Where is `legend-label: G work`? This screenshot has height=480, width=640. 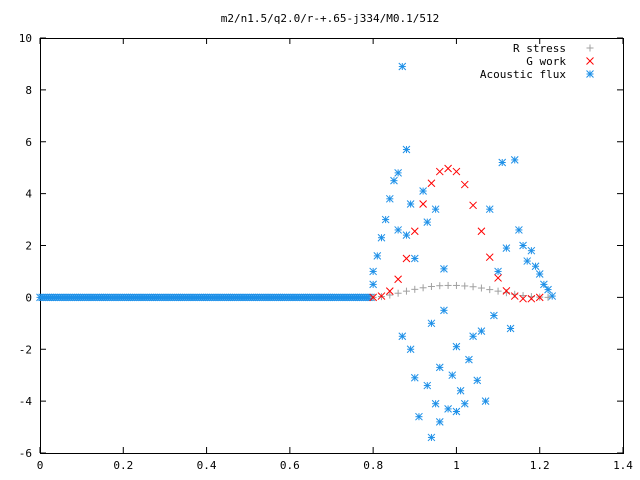 legend-label: G work is located at coordinates (546, 61).